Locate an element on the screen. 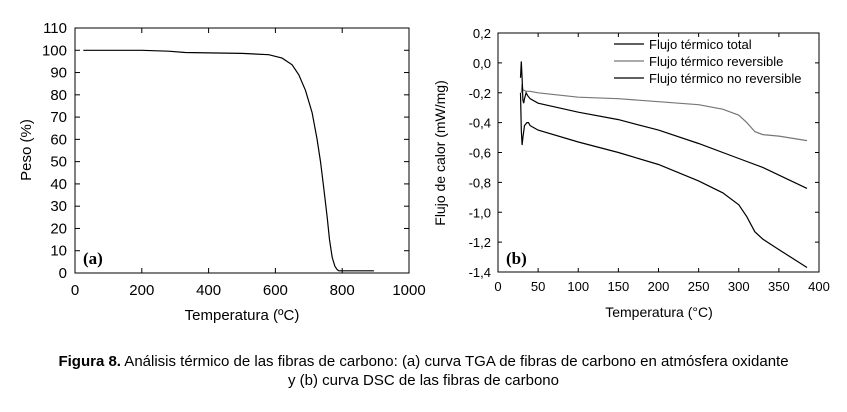 This screenshot has width=847, height=412. dsc-x-tick-label: 0 is located at coordinates (497, 286).